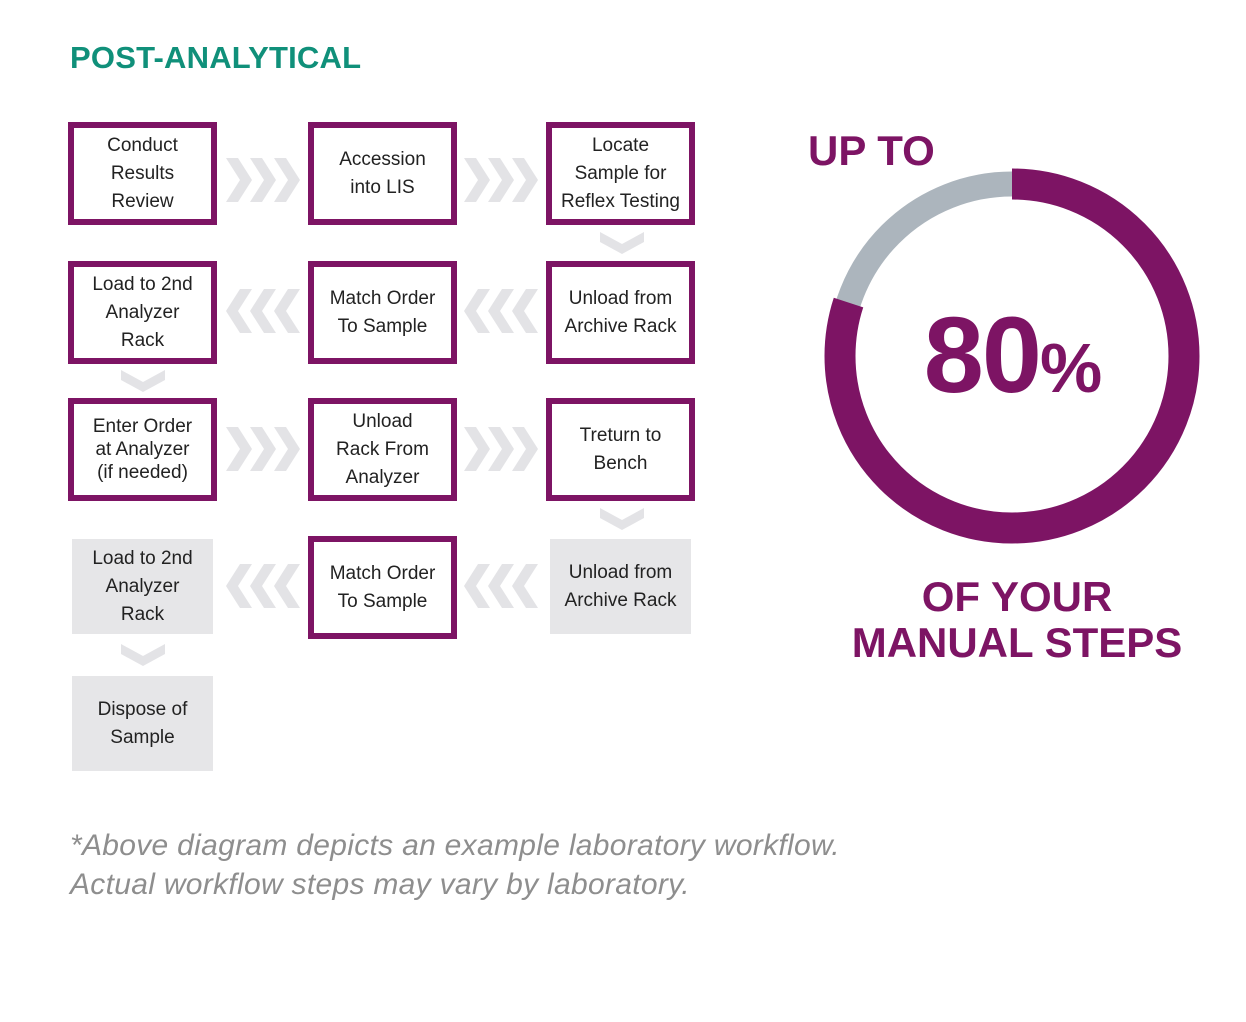 The image size is (1246, 1022). I want to click on stat-suffix-line1: OF YOUR, so click(1017, 596).